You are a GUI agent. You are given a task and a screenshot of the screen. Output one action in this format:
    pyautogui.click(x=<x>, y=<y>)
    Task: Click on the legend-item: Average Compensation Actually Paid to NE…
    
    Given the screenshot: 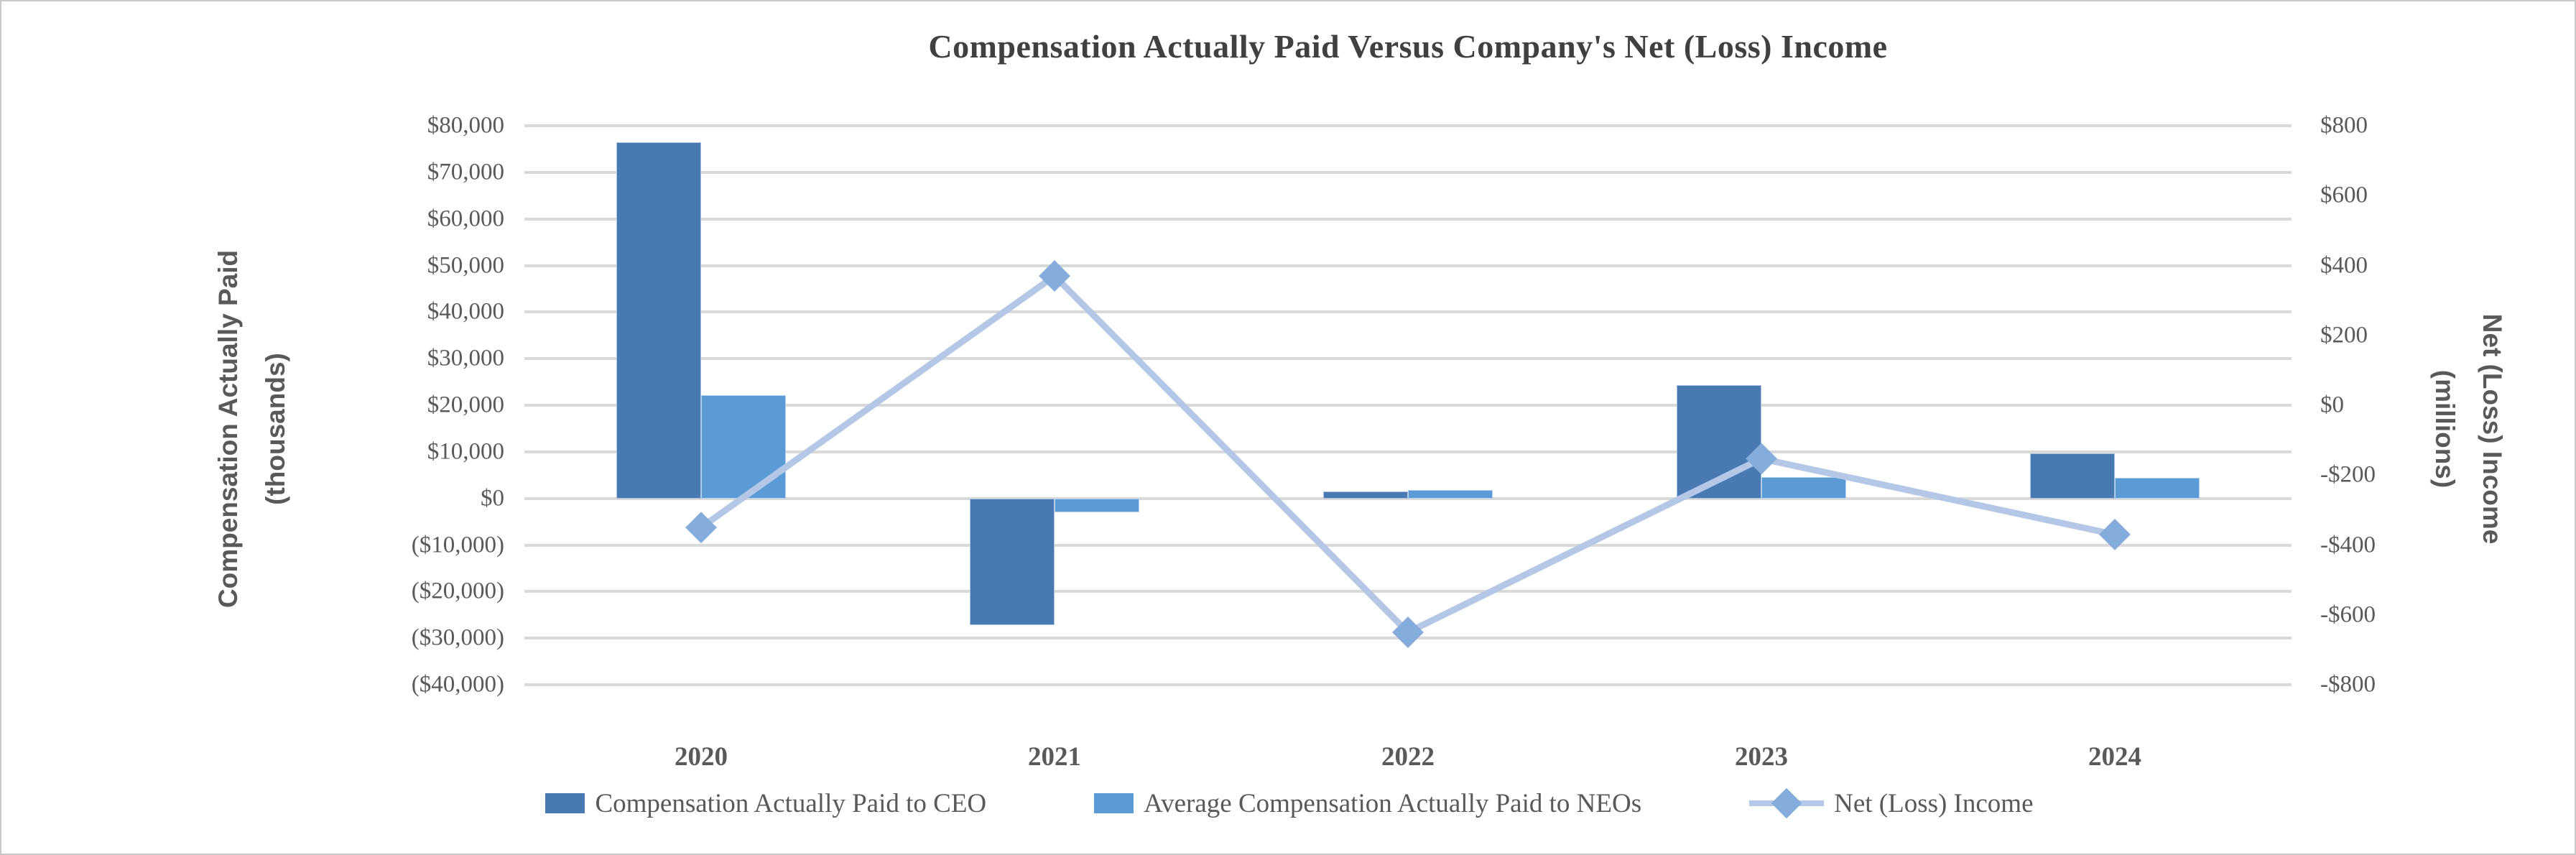 What is the action you would take?
    pyautogui.click(x=1367, y=804)
    